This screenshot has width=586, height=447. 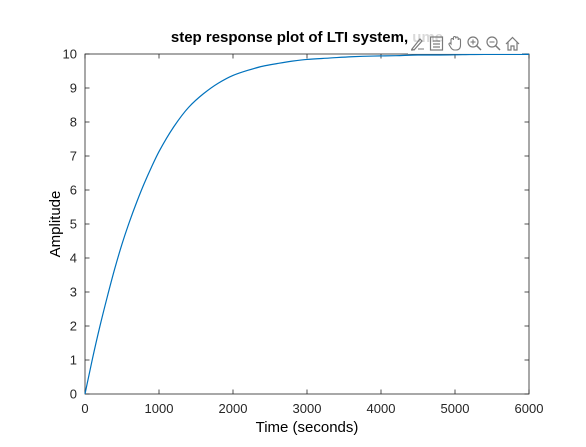 I want to click on x-tick-label: 3000, so click(x=307, y=408).